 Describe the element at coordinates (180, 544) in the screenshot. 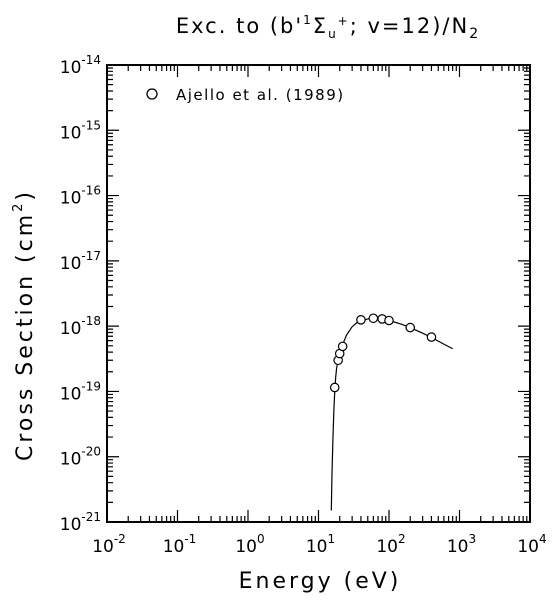

I see `x-tick-label: 10⁻¹` at that location.